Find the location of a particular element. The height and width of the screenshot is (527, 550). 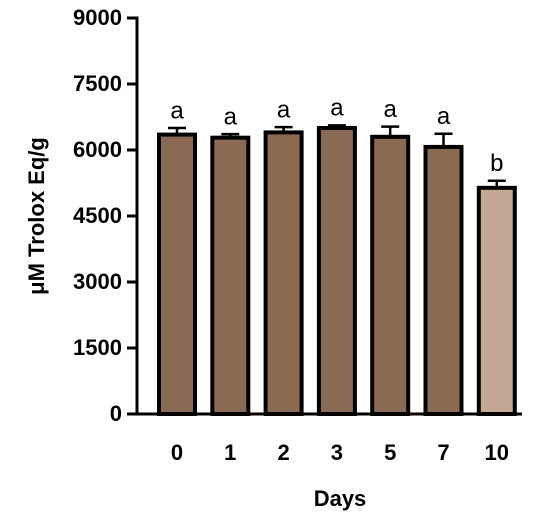

y-tick-label: 9000 is located at coordinates (97, 17).